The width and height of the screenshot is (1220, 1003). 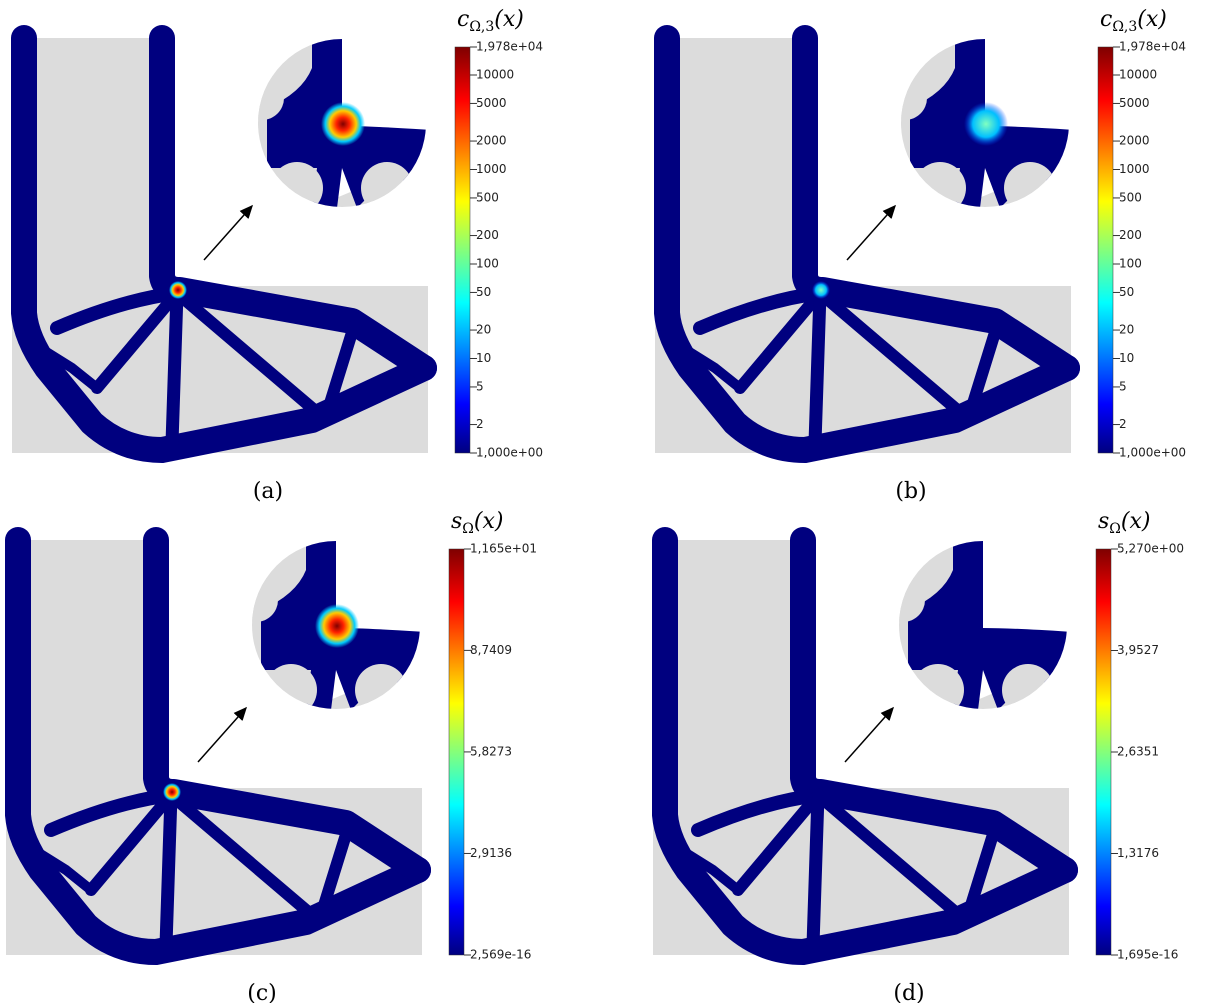 I want to click on colorbar-tick-label: 1,165e+01, so click(x=503, y=549).